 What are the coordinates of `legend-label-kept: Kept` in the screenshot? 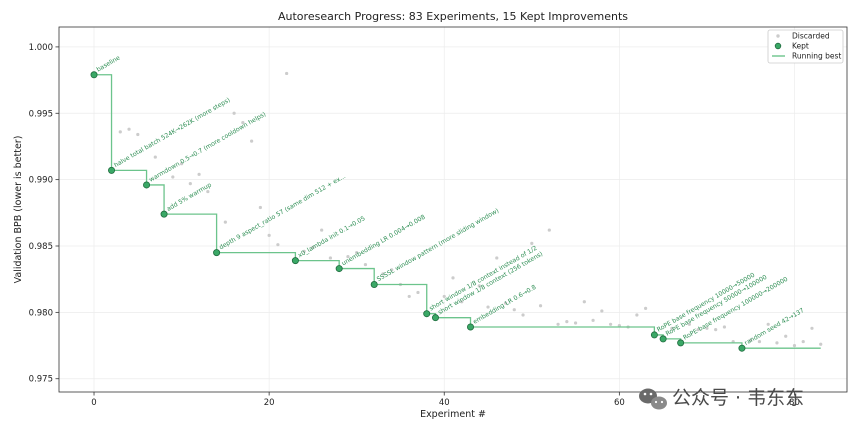 It's located at (800, 46).